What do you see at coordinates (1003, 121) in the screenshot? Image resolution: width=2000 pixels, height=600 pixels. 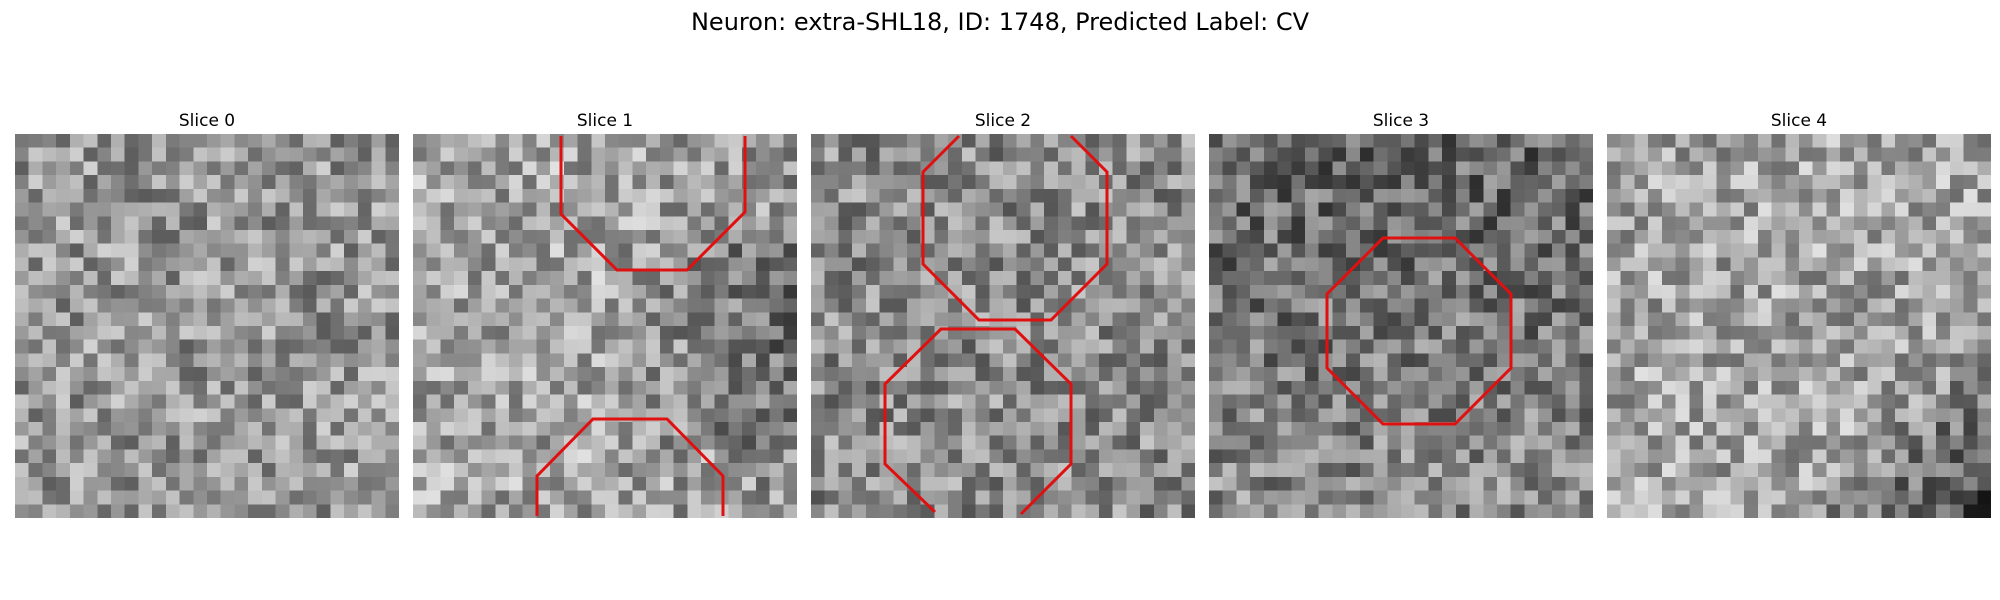 I see `slice-title: Slice 2` at bounding box center [1003, 121].